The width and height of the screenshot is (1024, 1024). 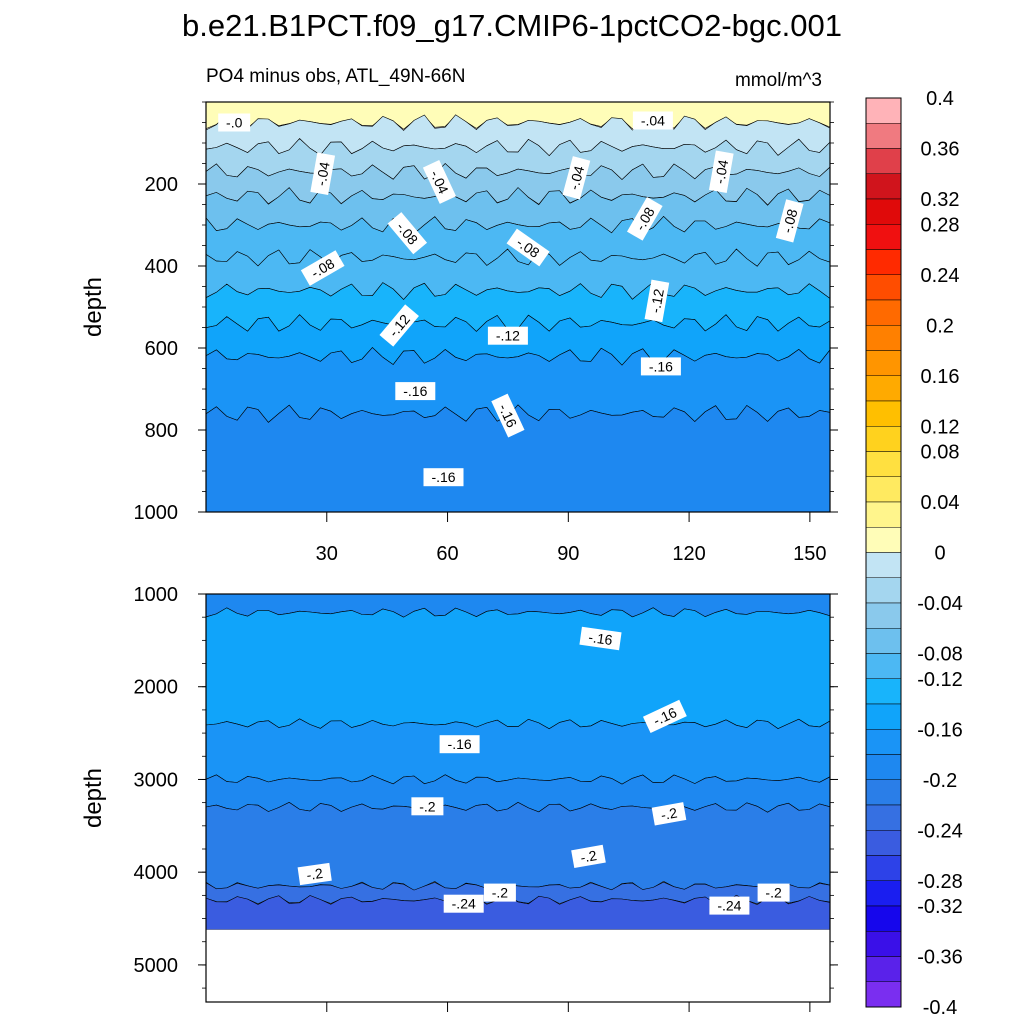 I want to click on colorbar-label: 0.12, so click(x=940, y=427).